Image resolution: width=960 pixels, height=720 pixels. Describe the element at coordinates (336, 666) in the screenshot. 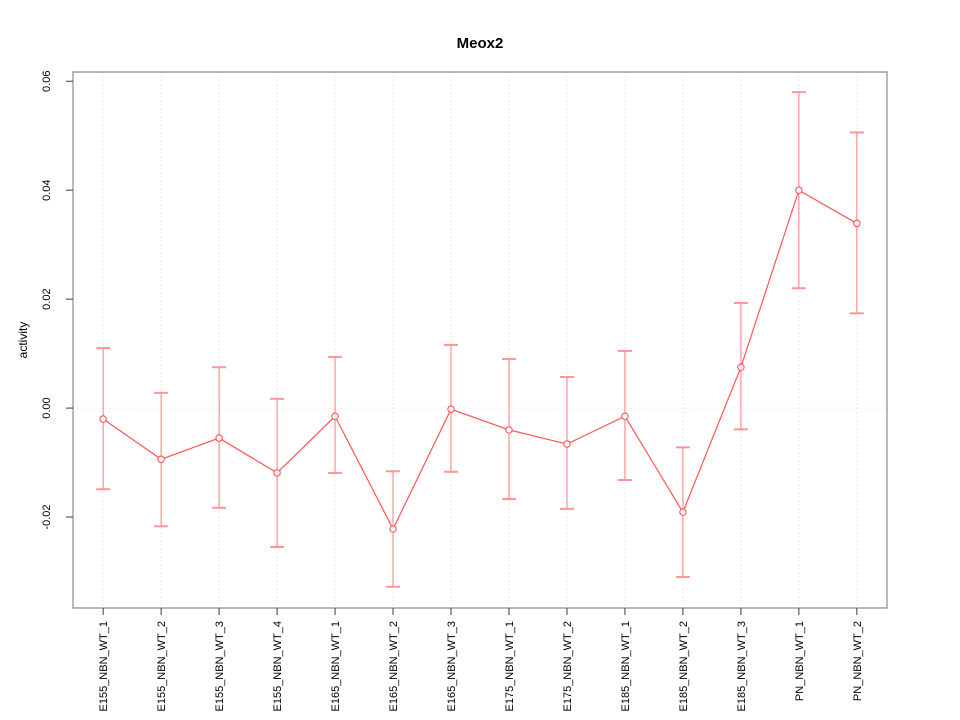

I see `x-tick-label: E165_NBN_WT_1` at that location.